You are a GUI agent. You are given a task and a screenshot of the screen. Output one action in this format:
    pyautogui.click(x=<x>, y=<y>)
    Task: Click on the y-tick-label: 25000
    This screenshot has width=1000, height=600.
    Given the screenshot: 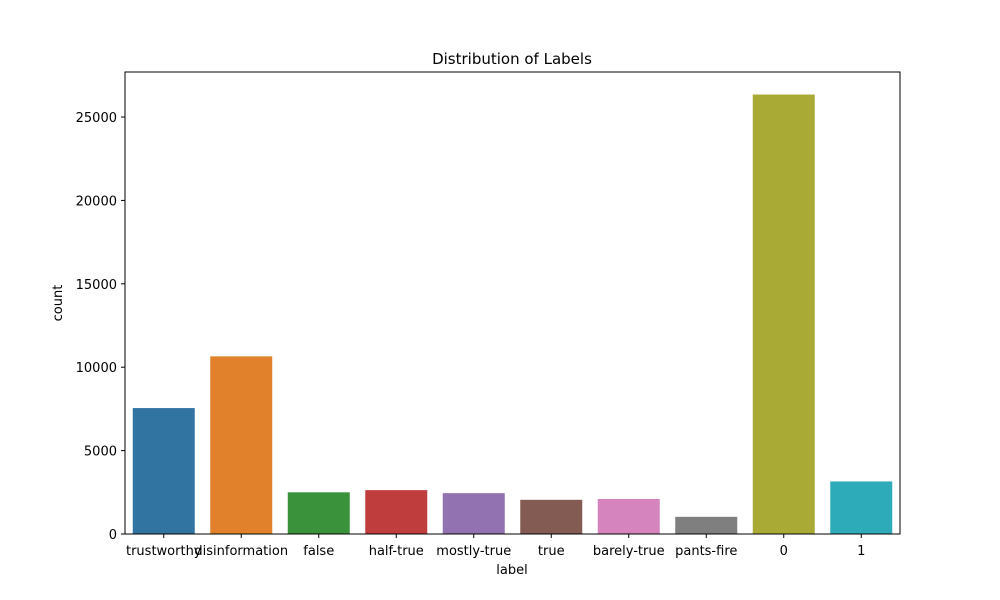 What is the action you would take?
    pyautogui.click(x=96, y=118)
    